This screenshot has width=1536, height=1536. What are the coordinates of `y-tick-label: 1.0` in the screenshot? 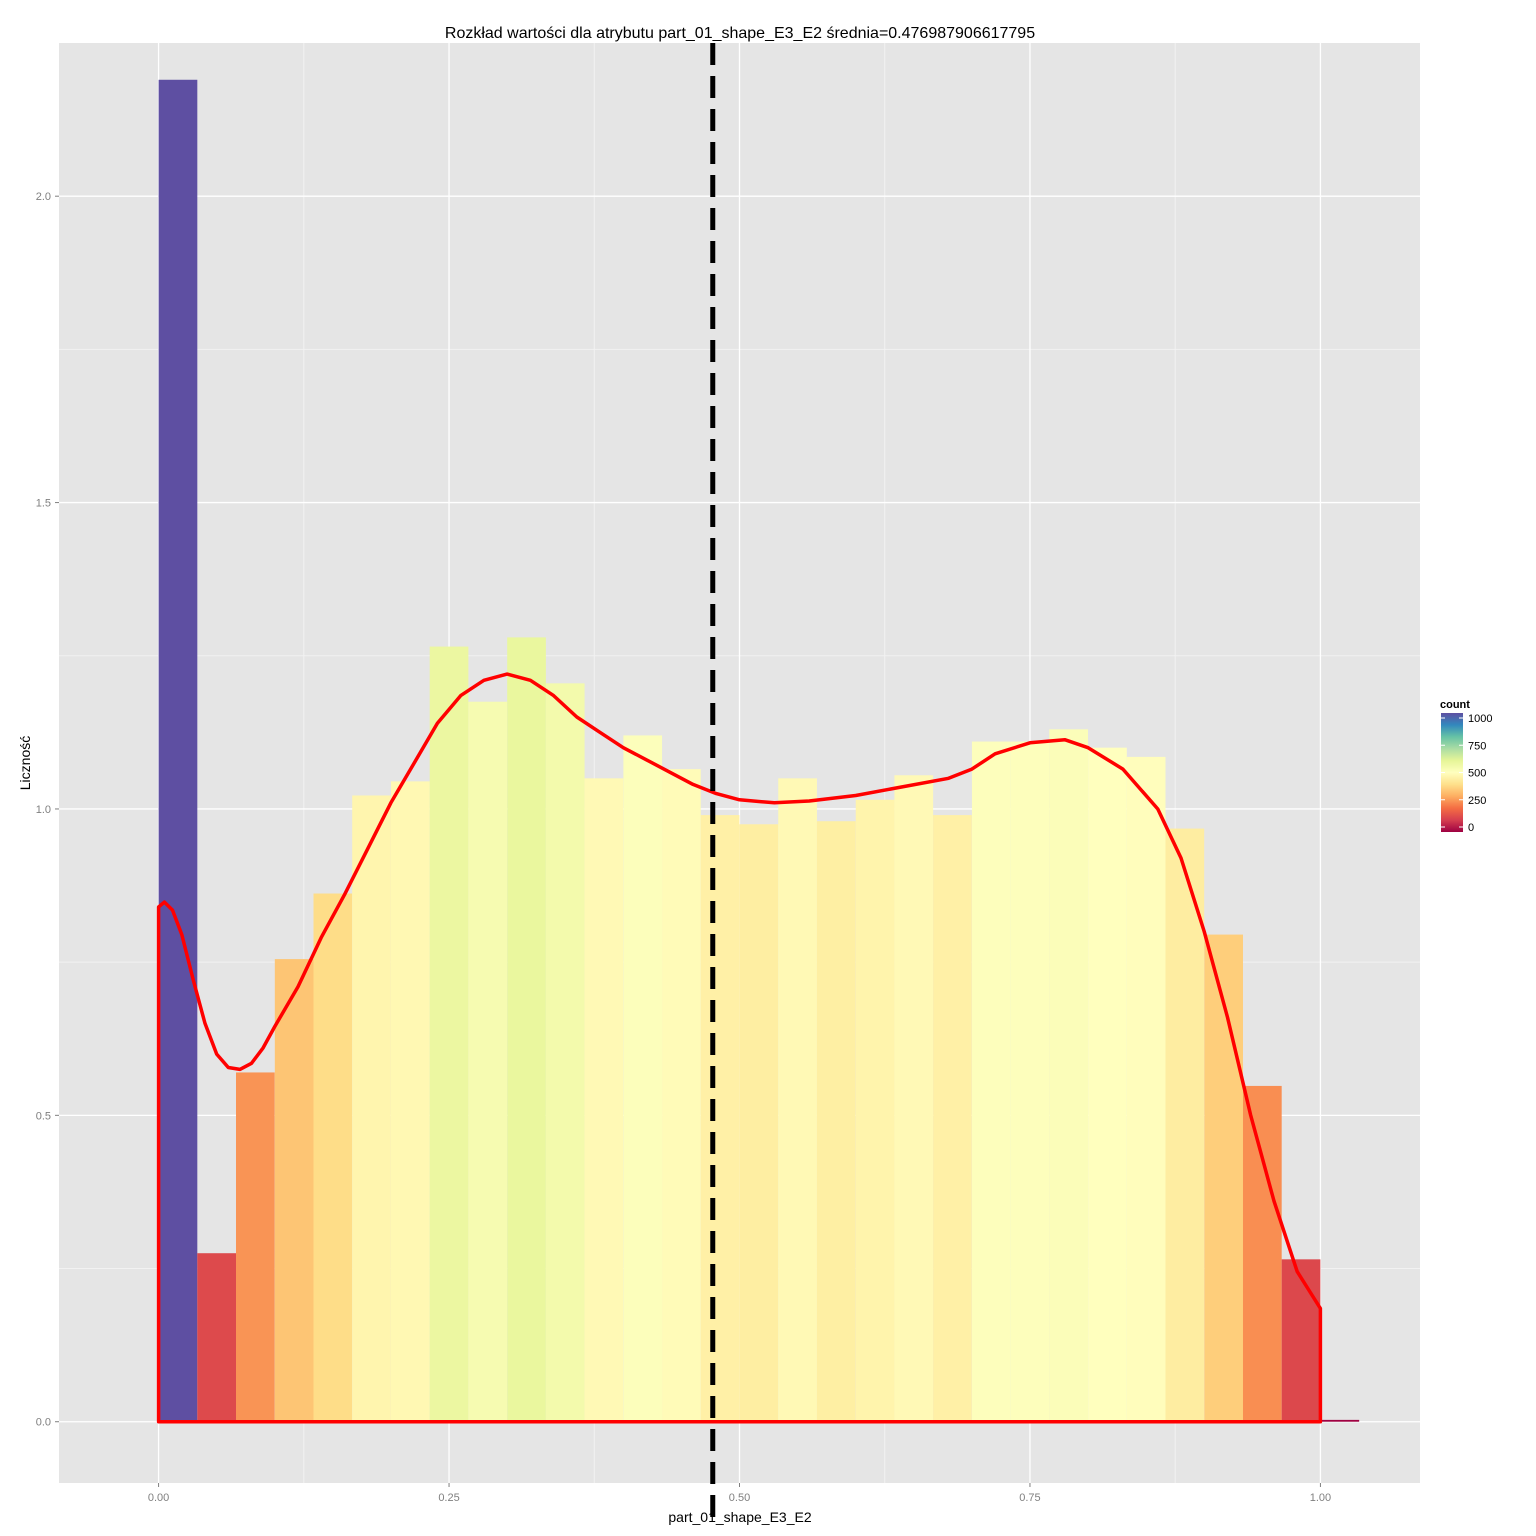 It's located at (43, 810).